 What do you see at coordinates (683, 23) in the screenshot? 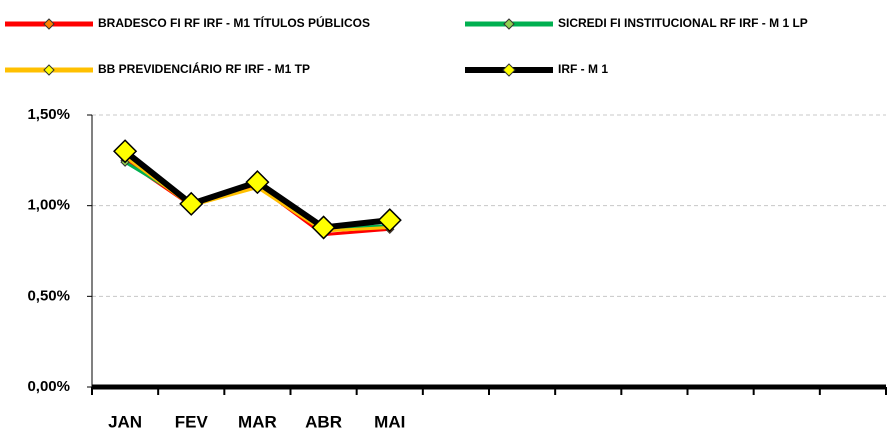
I see `legend-label: SICREDI FI INSTITUCIONAL RF IRF - M 1 LP` at bounding box center [683, 23].